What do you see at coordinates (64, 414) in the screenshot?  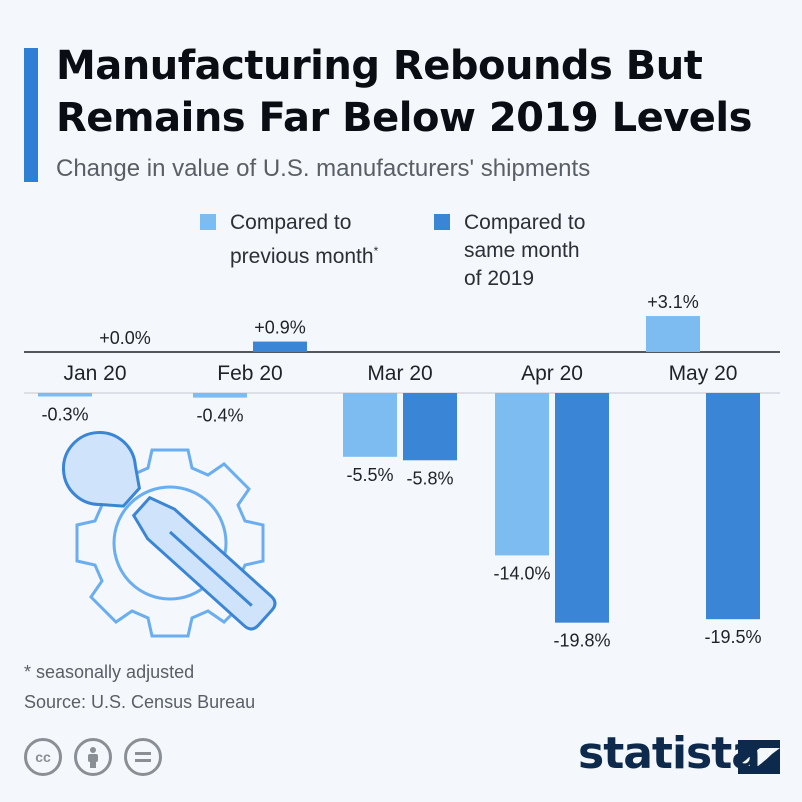 I see `data-label: -0.3%` at bounding box center [64, 414].